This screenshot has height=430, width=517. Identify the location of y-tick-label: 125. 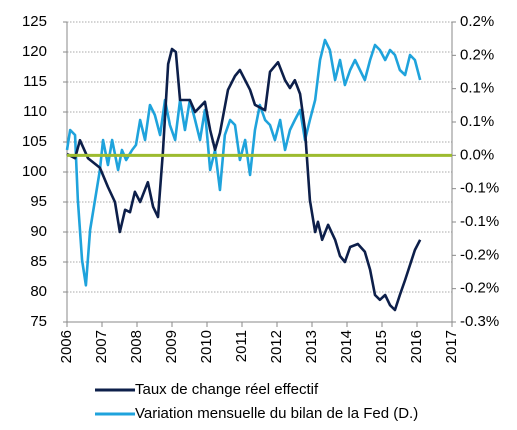
(34, 21).